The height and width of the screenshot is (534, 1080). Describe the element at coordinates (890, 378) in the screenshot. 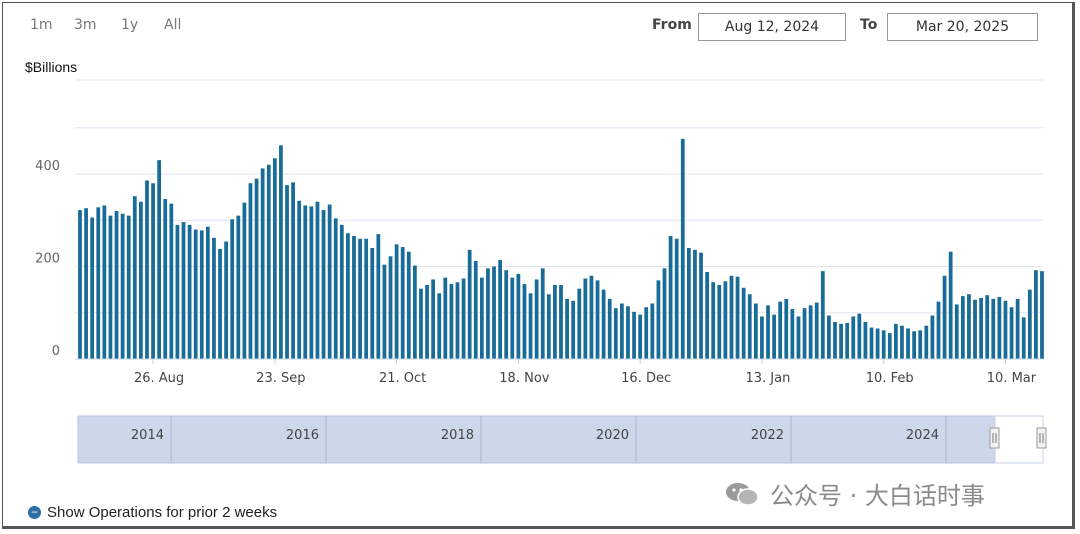

I see `x-tick-label: 10. Feb` at that location.